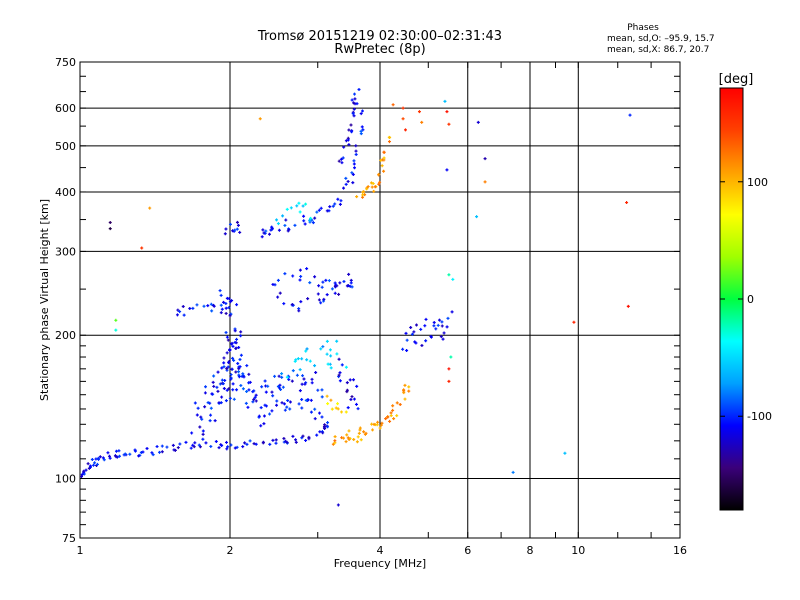 This screenshot has width=800, height=600. Describe the element at coordinates (65, 300) in the screenshot. I see `y-tick-labels: 75 100 200 300 400 500 600 750` at that location.